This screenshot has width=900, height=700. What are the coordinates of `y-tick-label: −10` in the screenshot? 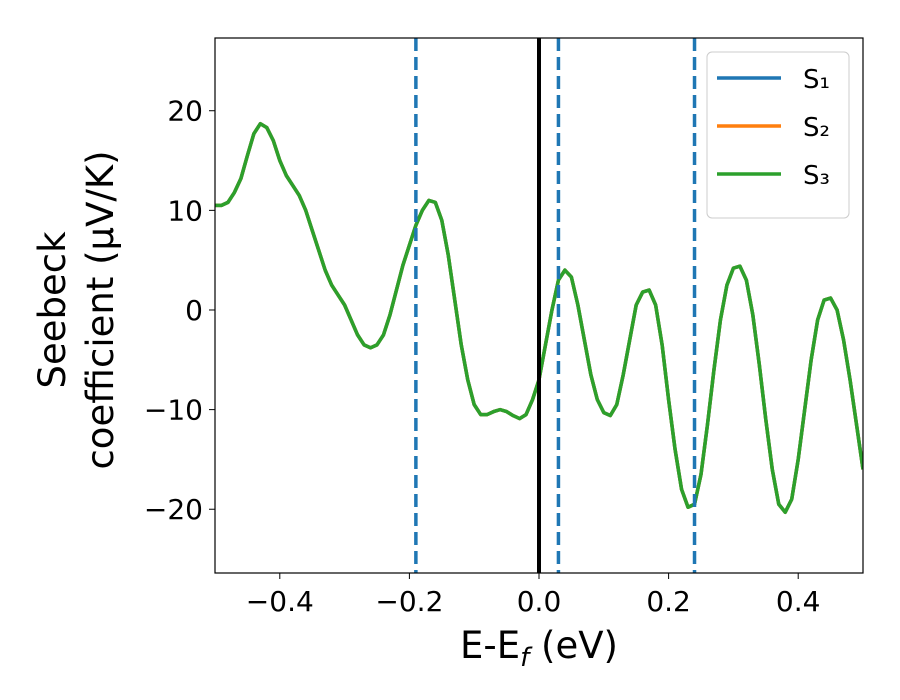 It's located at (173, 410).